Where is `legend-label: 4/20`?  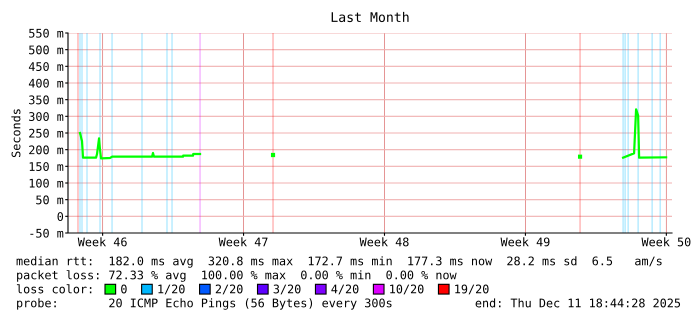
legend-label: 4/20 is located at coordinates (344, 289).